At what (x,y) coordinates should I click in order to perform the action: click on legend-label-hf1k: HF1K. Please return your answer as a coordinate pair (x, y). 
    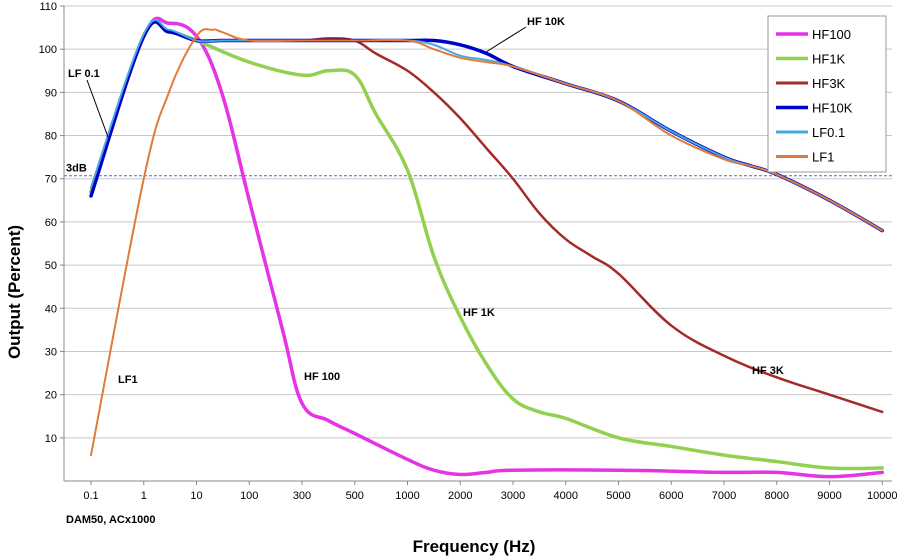
    Looking at the image, I should click on (829, 59).